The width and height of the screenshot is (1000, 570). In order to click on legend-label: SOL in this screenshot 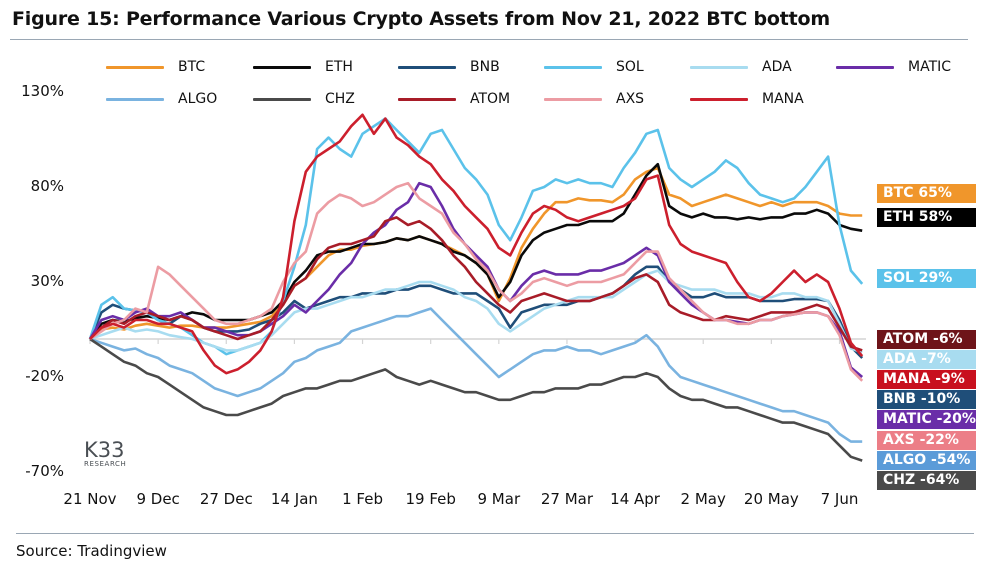, I will do `click(630, 67)`.